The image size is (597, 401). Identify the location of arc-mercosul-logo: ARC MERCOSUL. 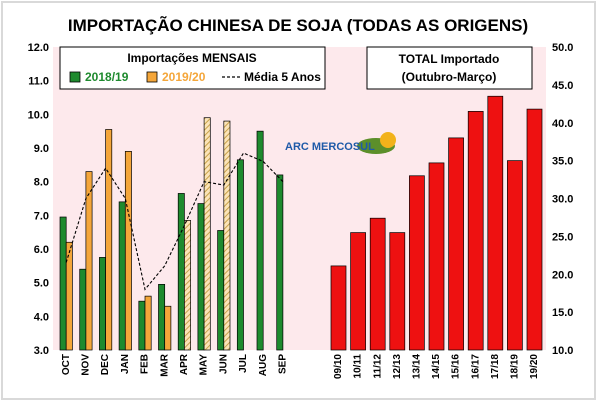
(340, 143).